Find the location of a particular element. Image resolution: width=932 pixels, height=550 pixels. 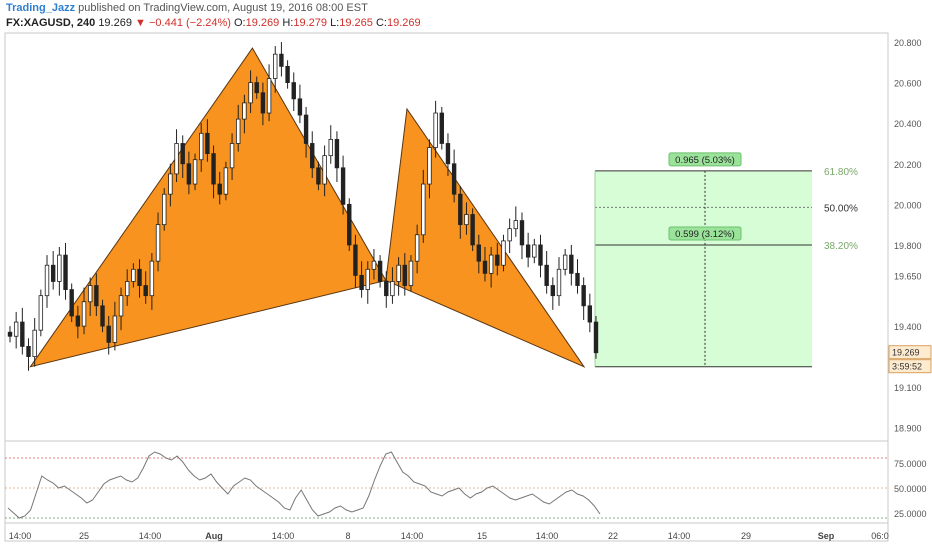

time-axis-label: 06:0 is located at coordinates (880, 536).